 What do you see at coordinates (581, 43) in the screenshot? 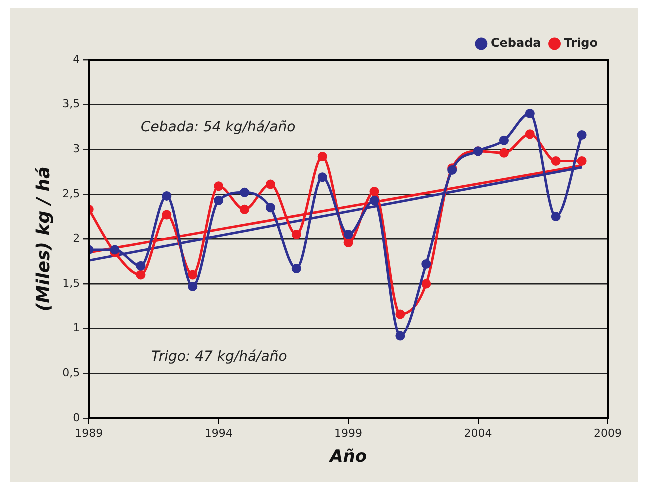
I see `legend-label: Trigo` at bounding box center [581, 43].